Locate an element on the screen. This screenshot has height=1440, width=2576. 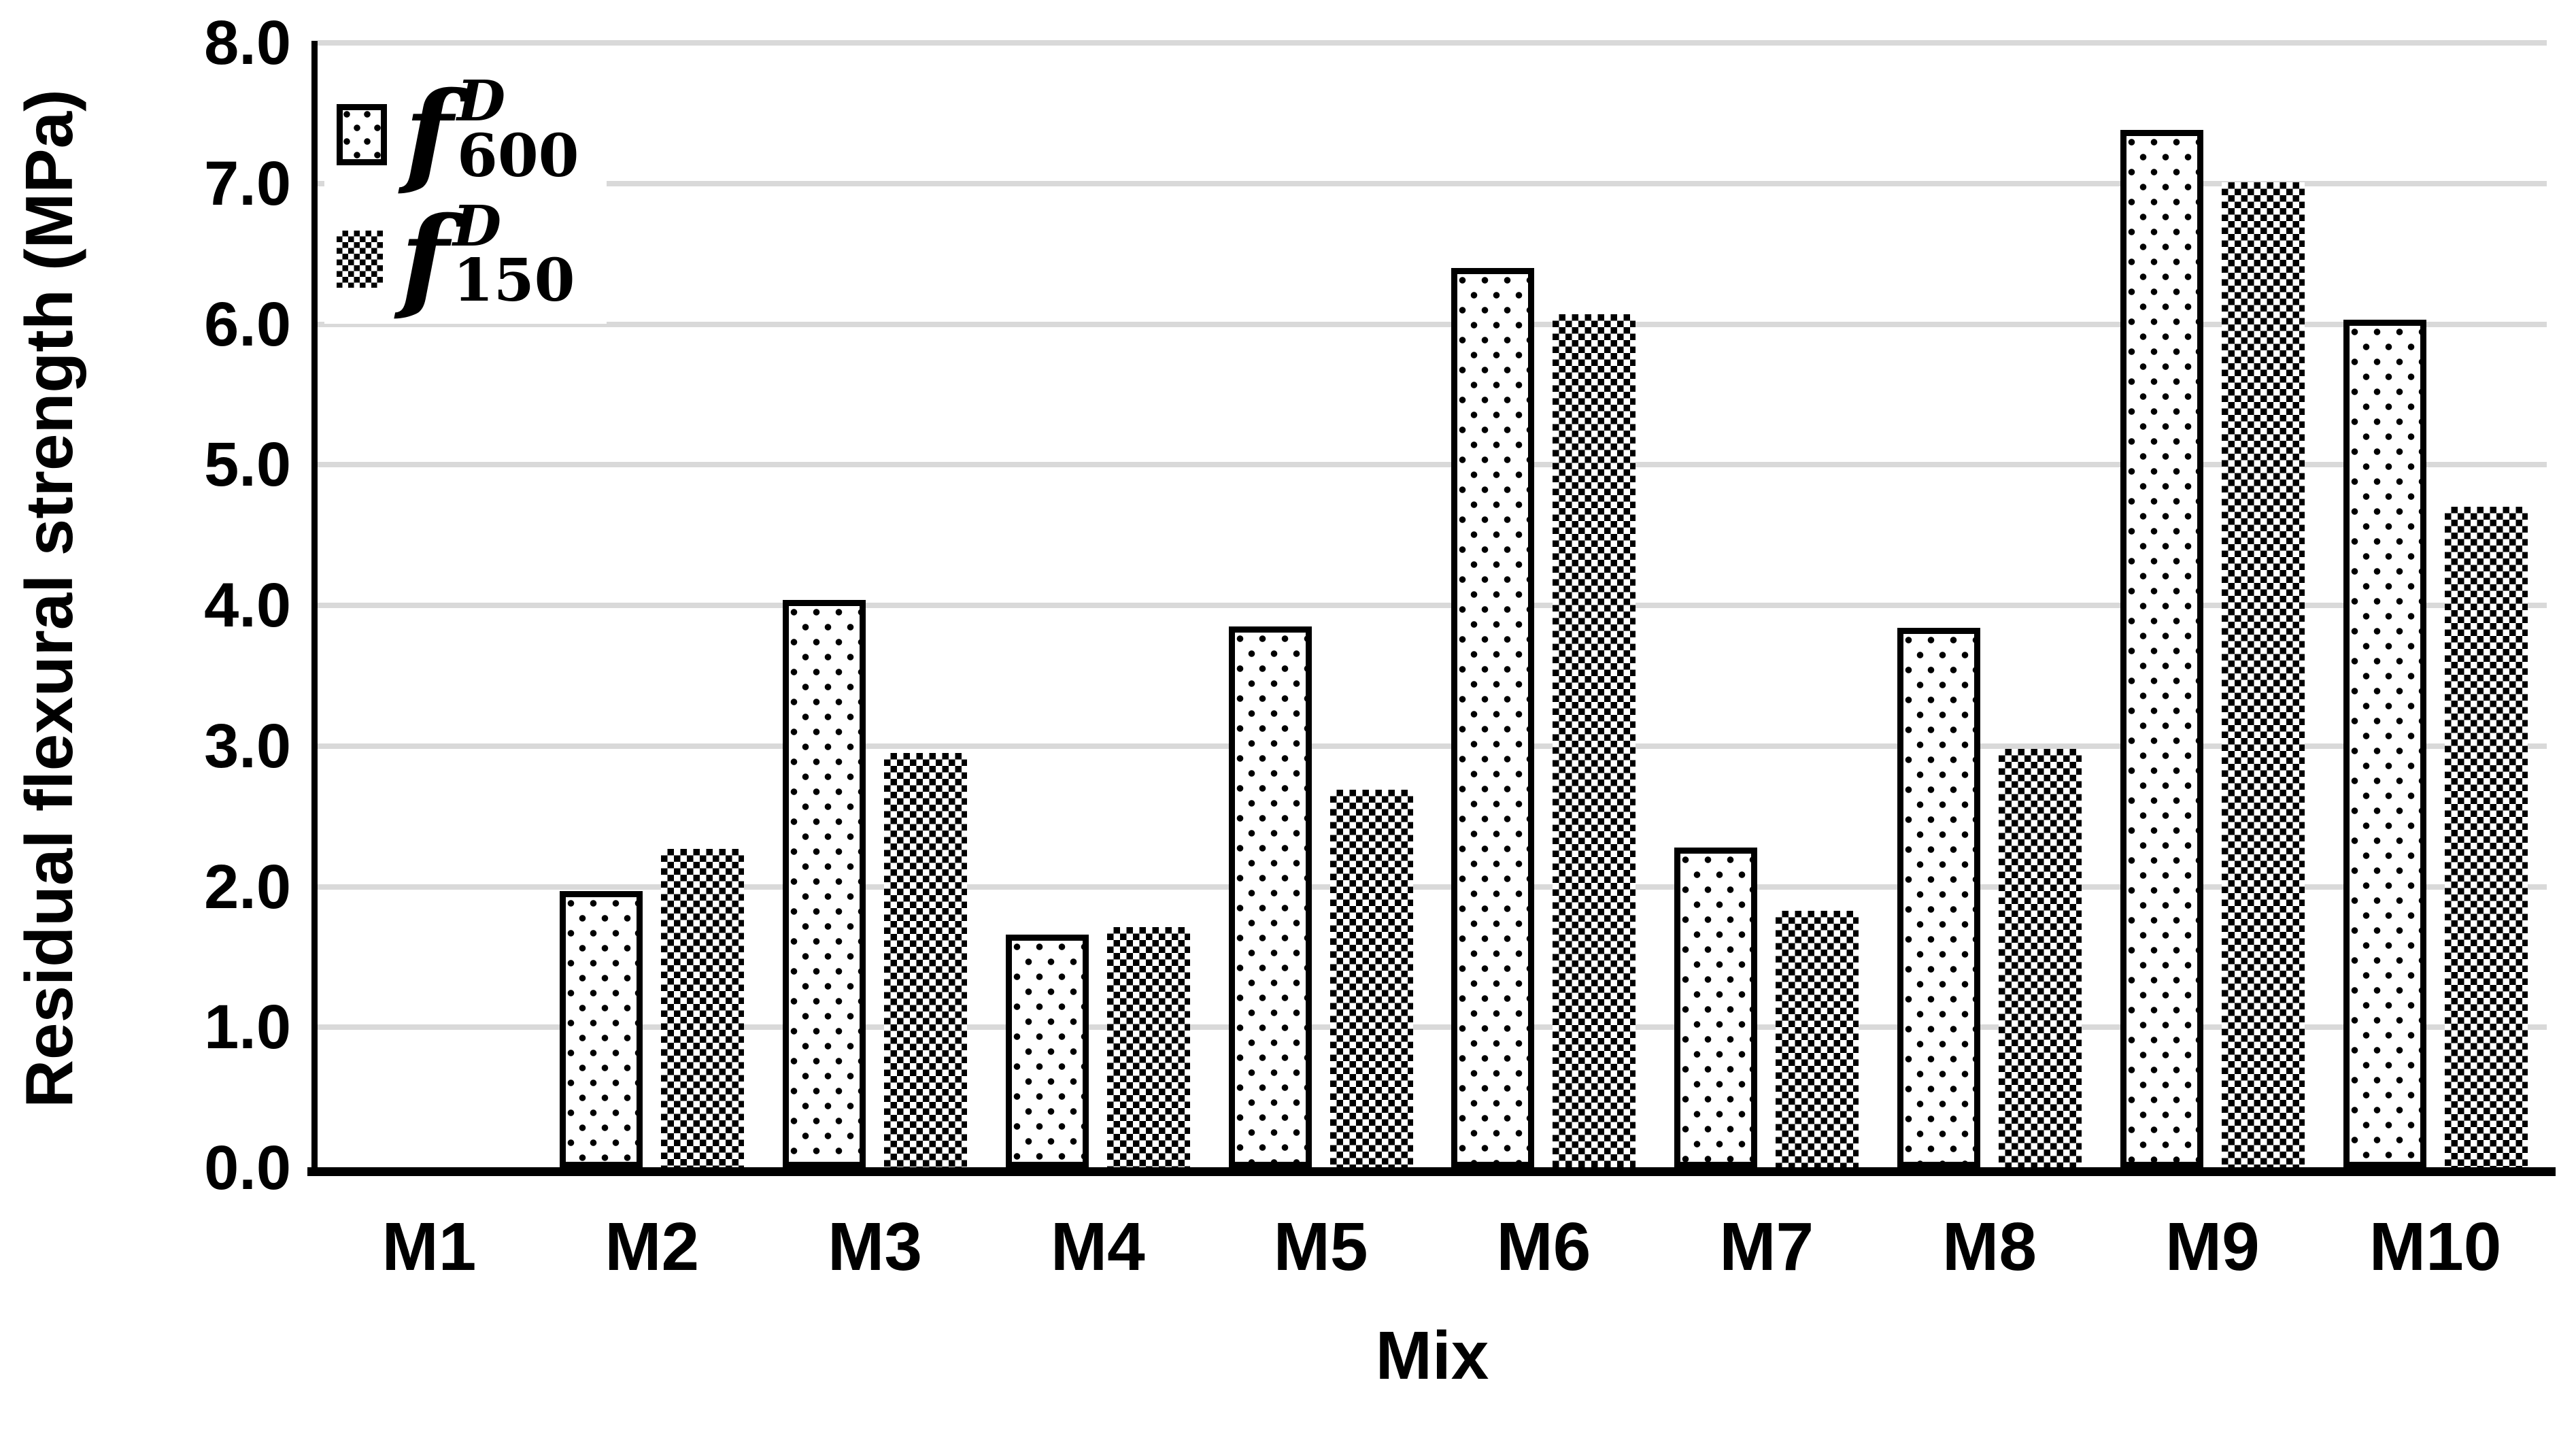
y-tick-label-5.0: 5.0 is located at coordinates (247, 465).